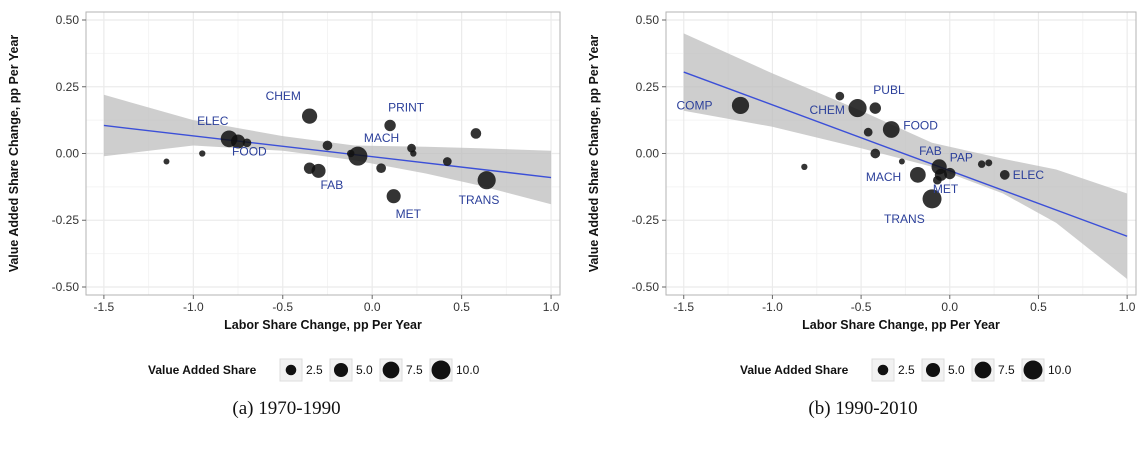  Describe the element at coordinates (694, 105) in the screenshot. I see `point-label: COMP` at that location.